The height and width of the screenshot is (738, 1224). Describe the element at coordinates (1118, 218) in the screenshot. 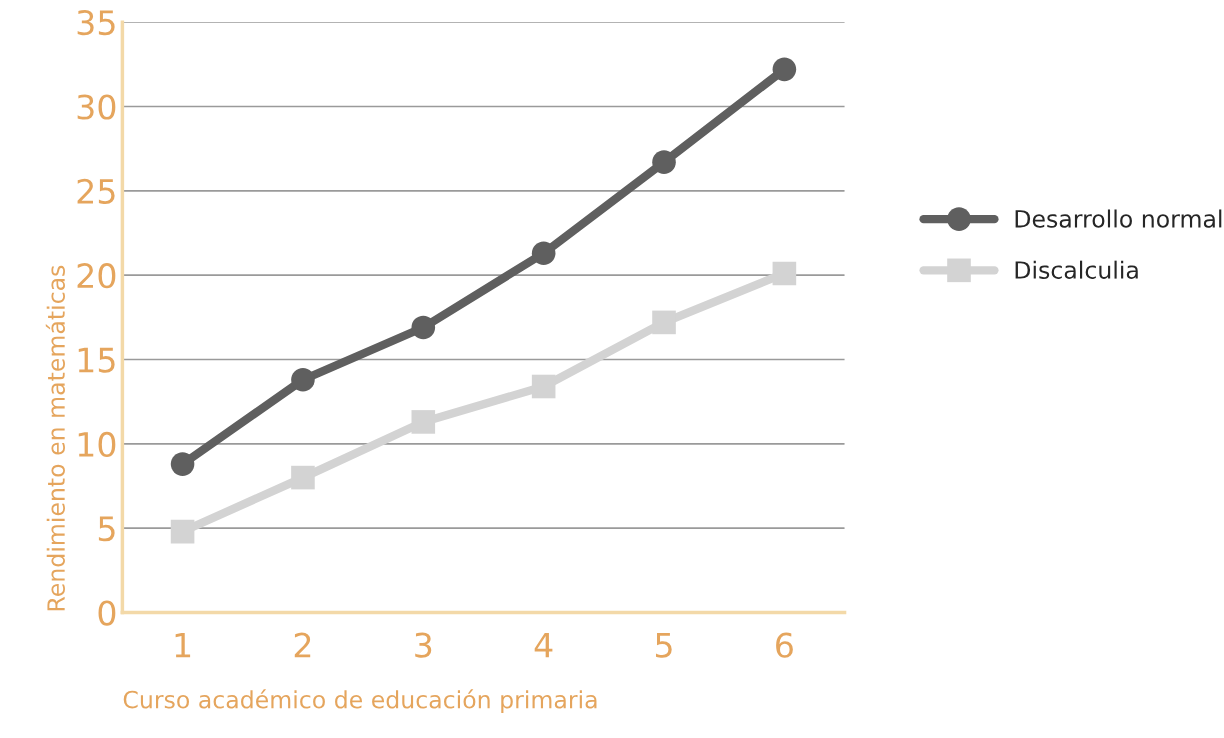

I see `legend-label: Desarrollo normal` at that location.